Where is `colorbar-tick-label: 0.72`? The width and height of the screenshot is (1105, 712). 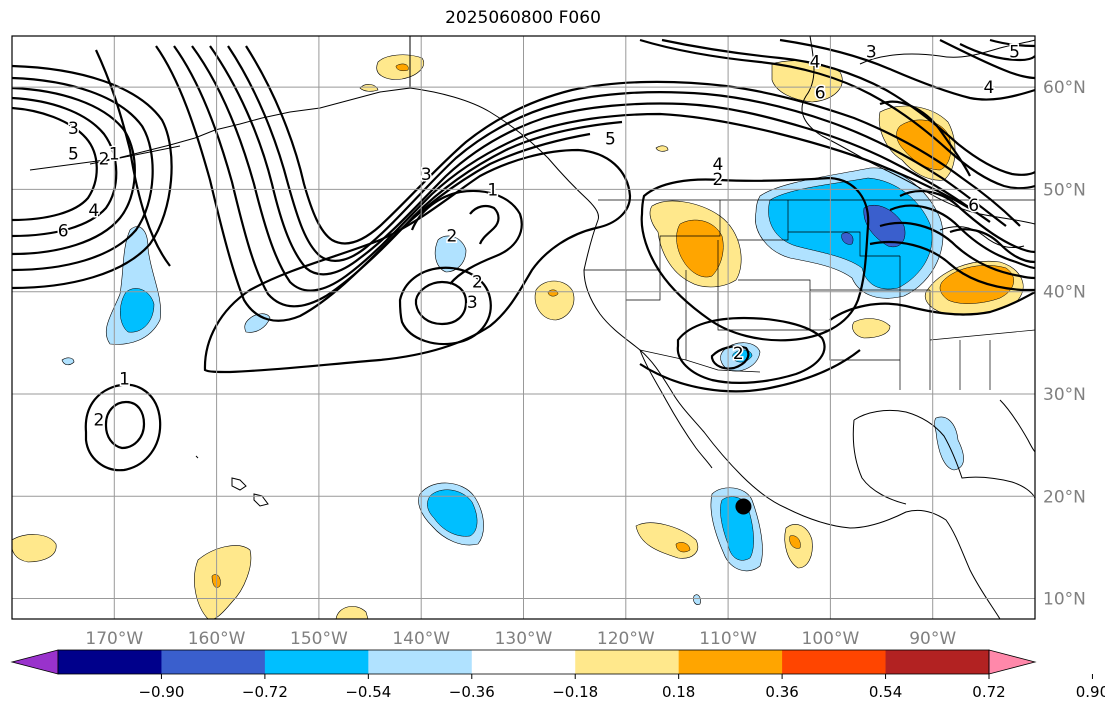 colorbar-tick-label: 0.72 is located at coordinates (988, 692).